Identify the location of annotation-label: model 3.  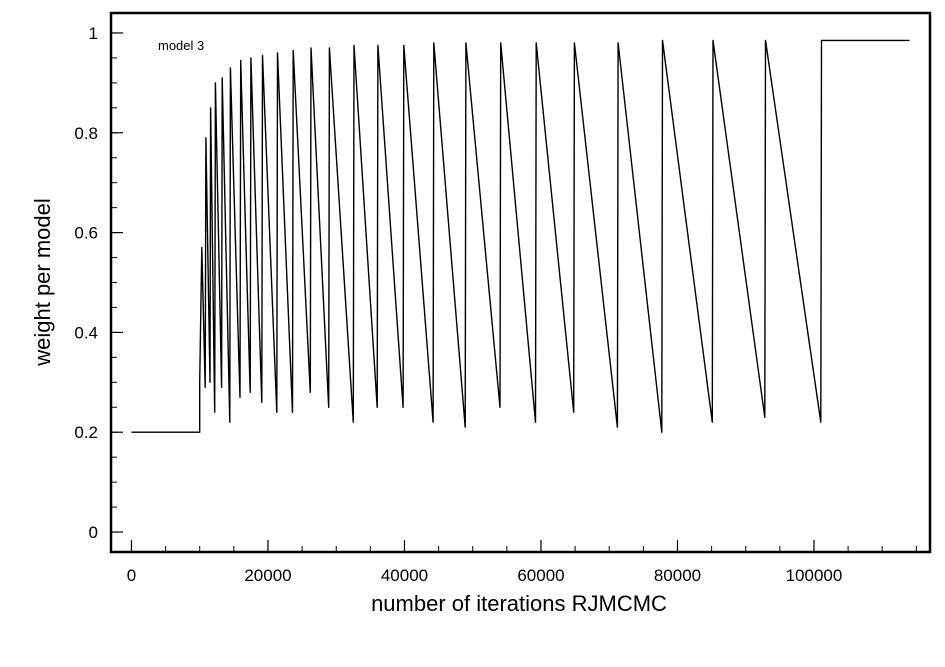
(181, 45).